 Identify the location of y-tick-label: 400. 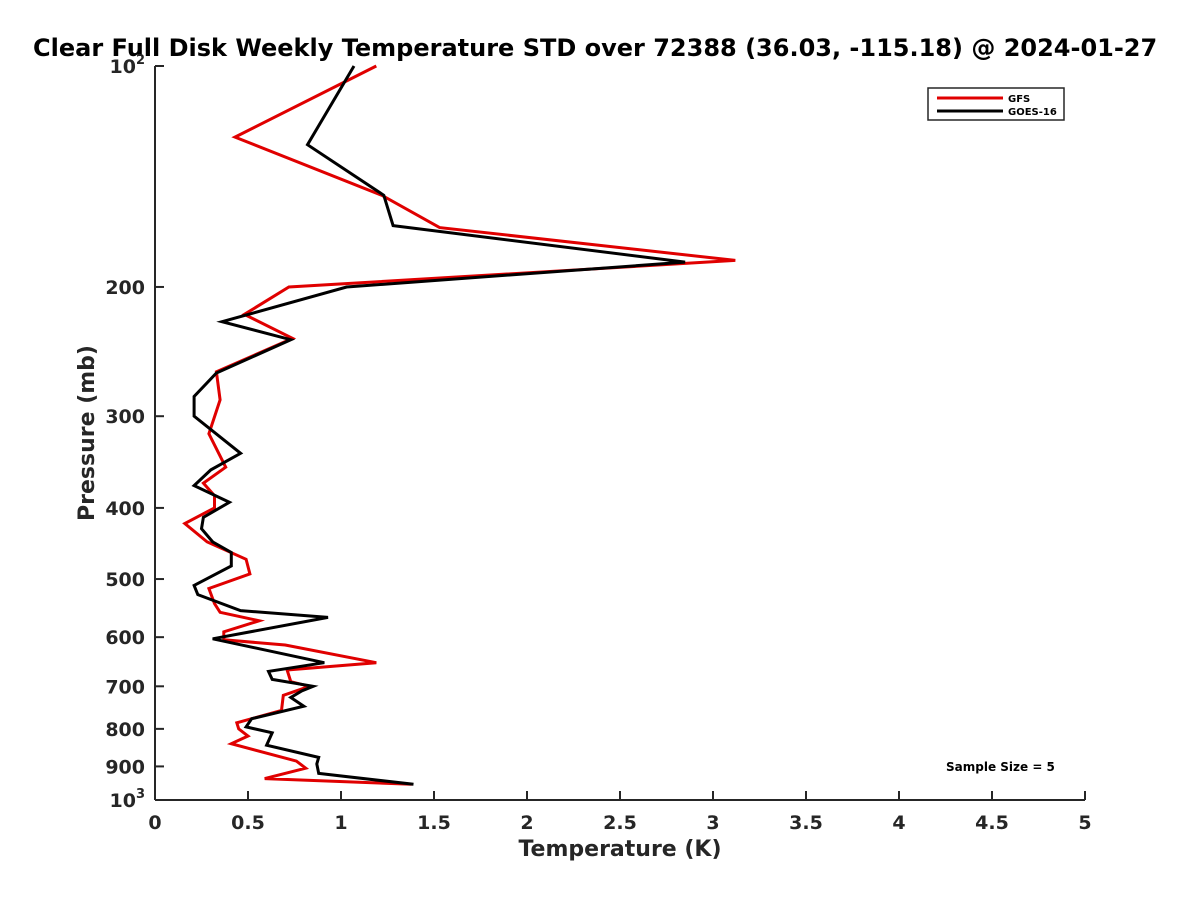
(125, 509).